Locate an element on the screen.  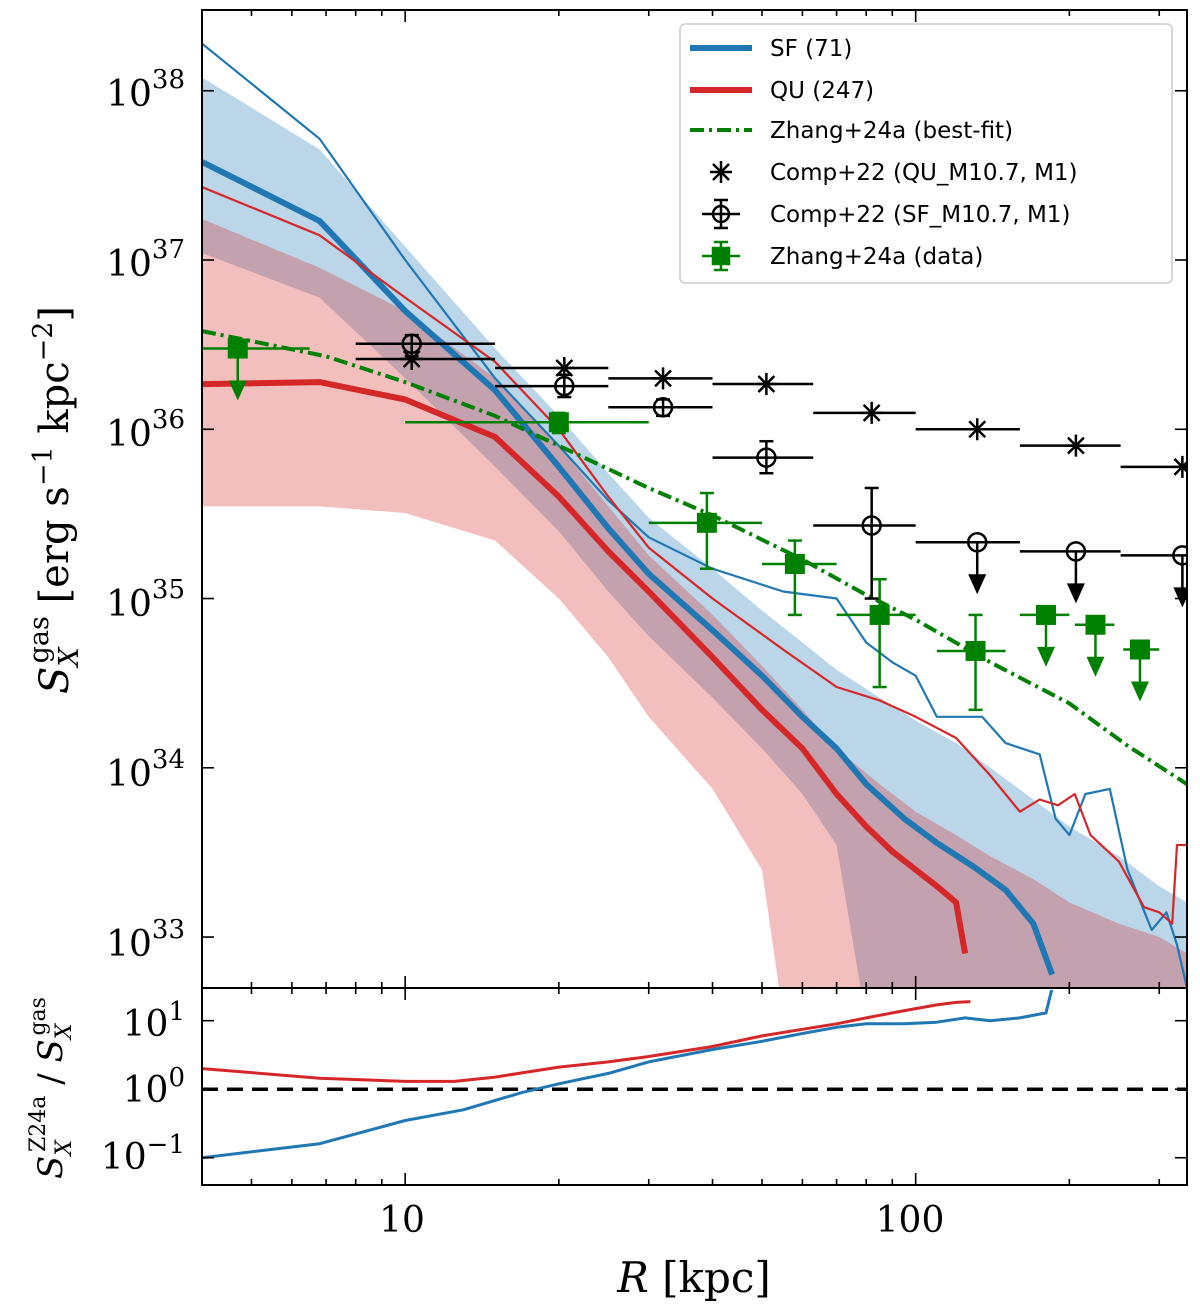
x-tick-label-10: 10 is located at coordinates (402, 1220).